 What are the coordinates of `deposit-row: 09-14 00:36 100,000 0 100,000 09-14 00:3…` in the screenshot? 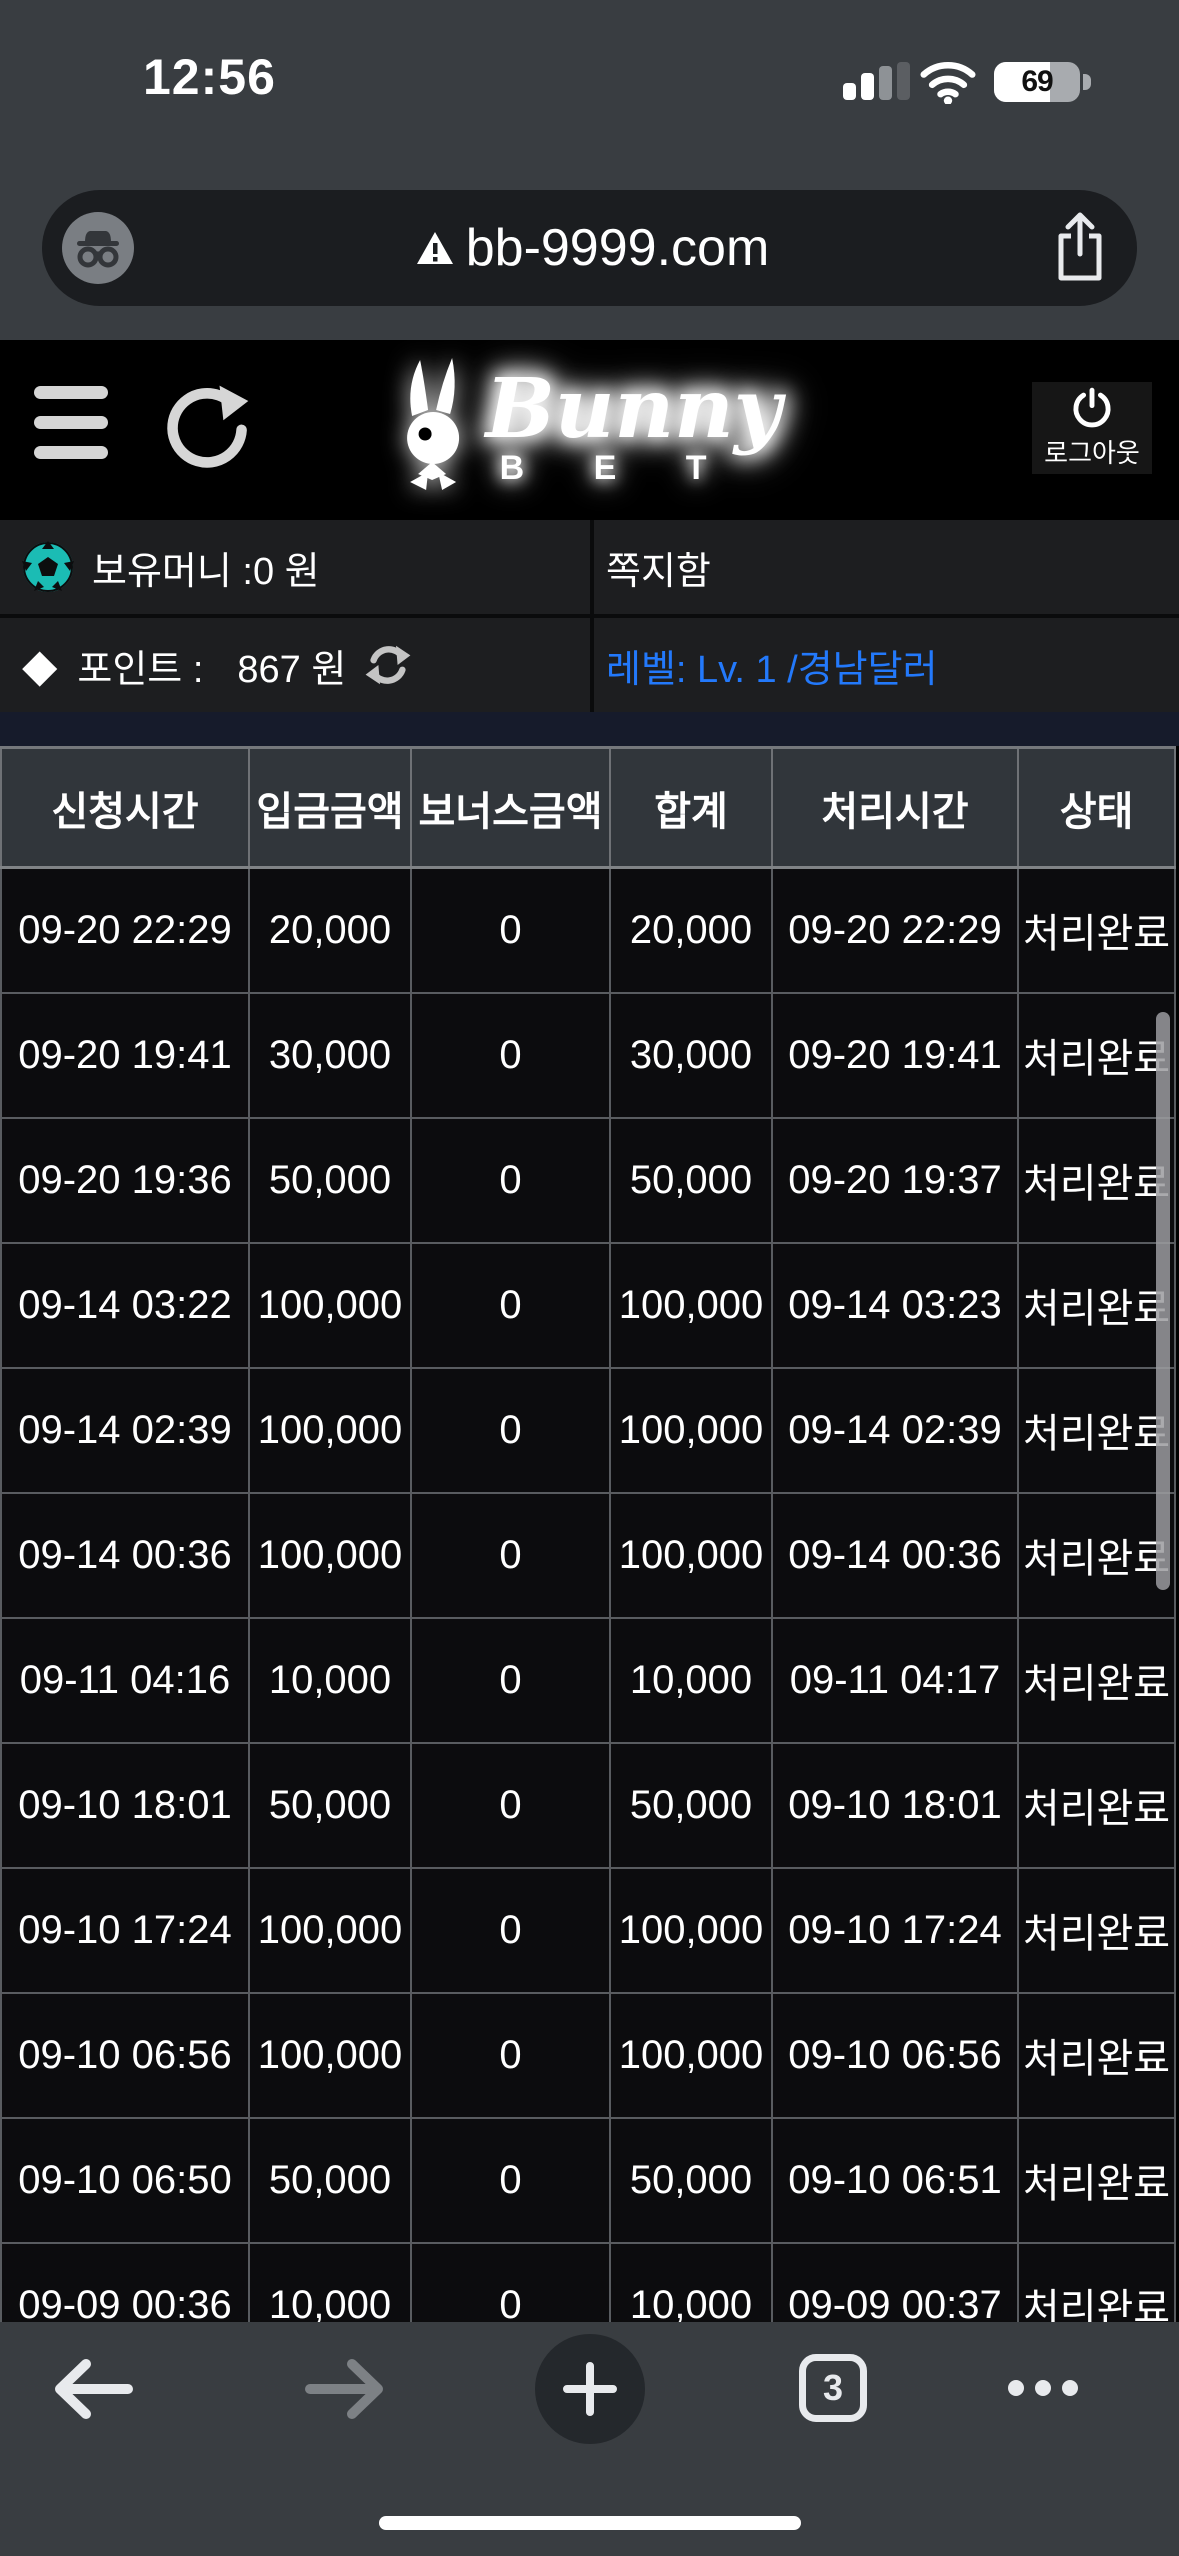 It's located at (588, 1555).